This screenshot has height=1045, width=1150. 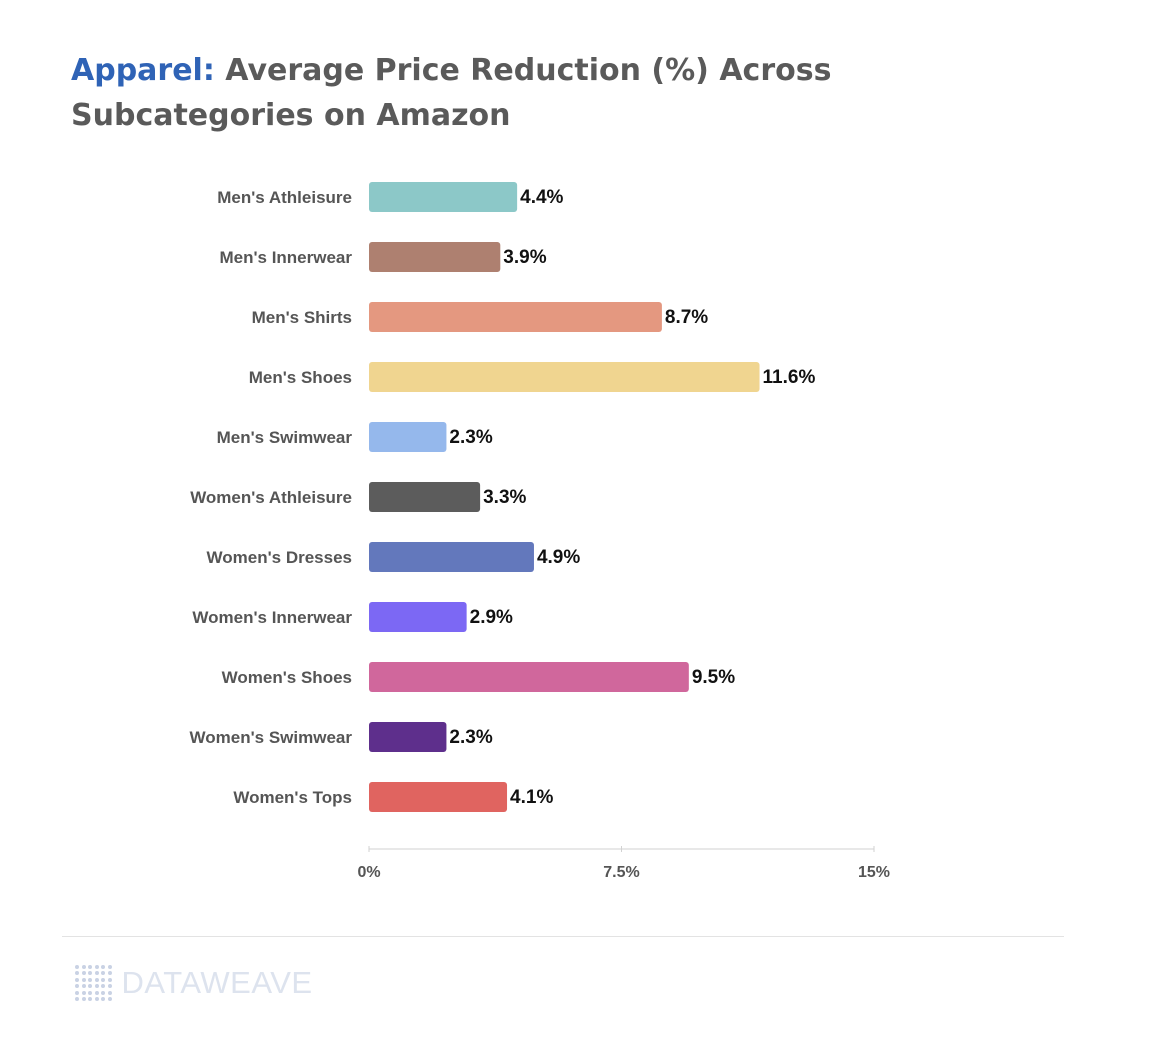 What do you see at coordinates (93, 983) in the screenshot?
I see `dataweave-dot-grid-icon` at bounding box center [93, 983].